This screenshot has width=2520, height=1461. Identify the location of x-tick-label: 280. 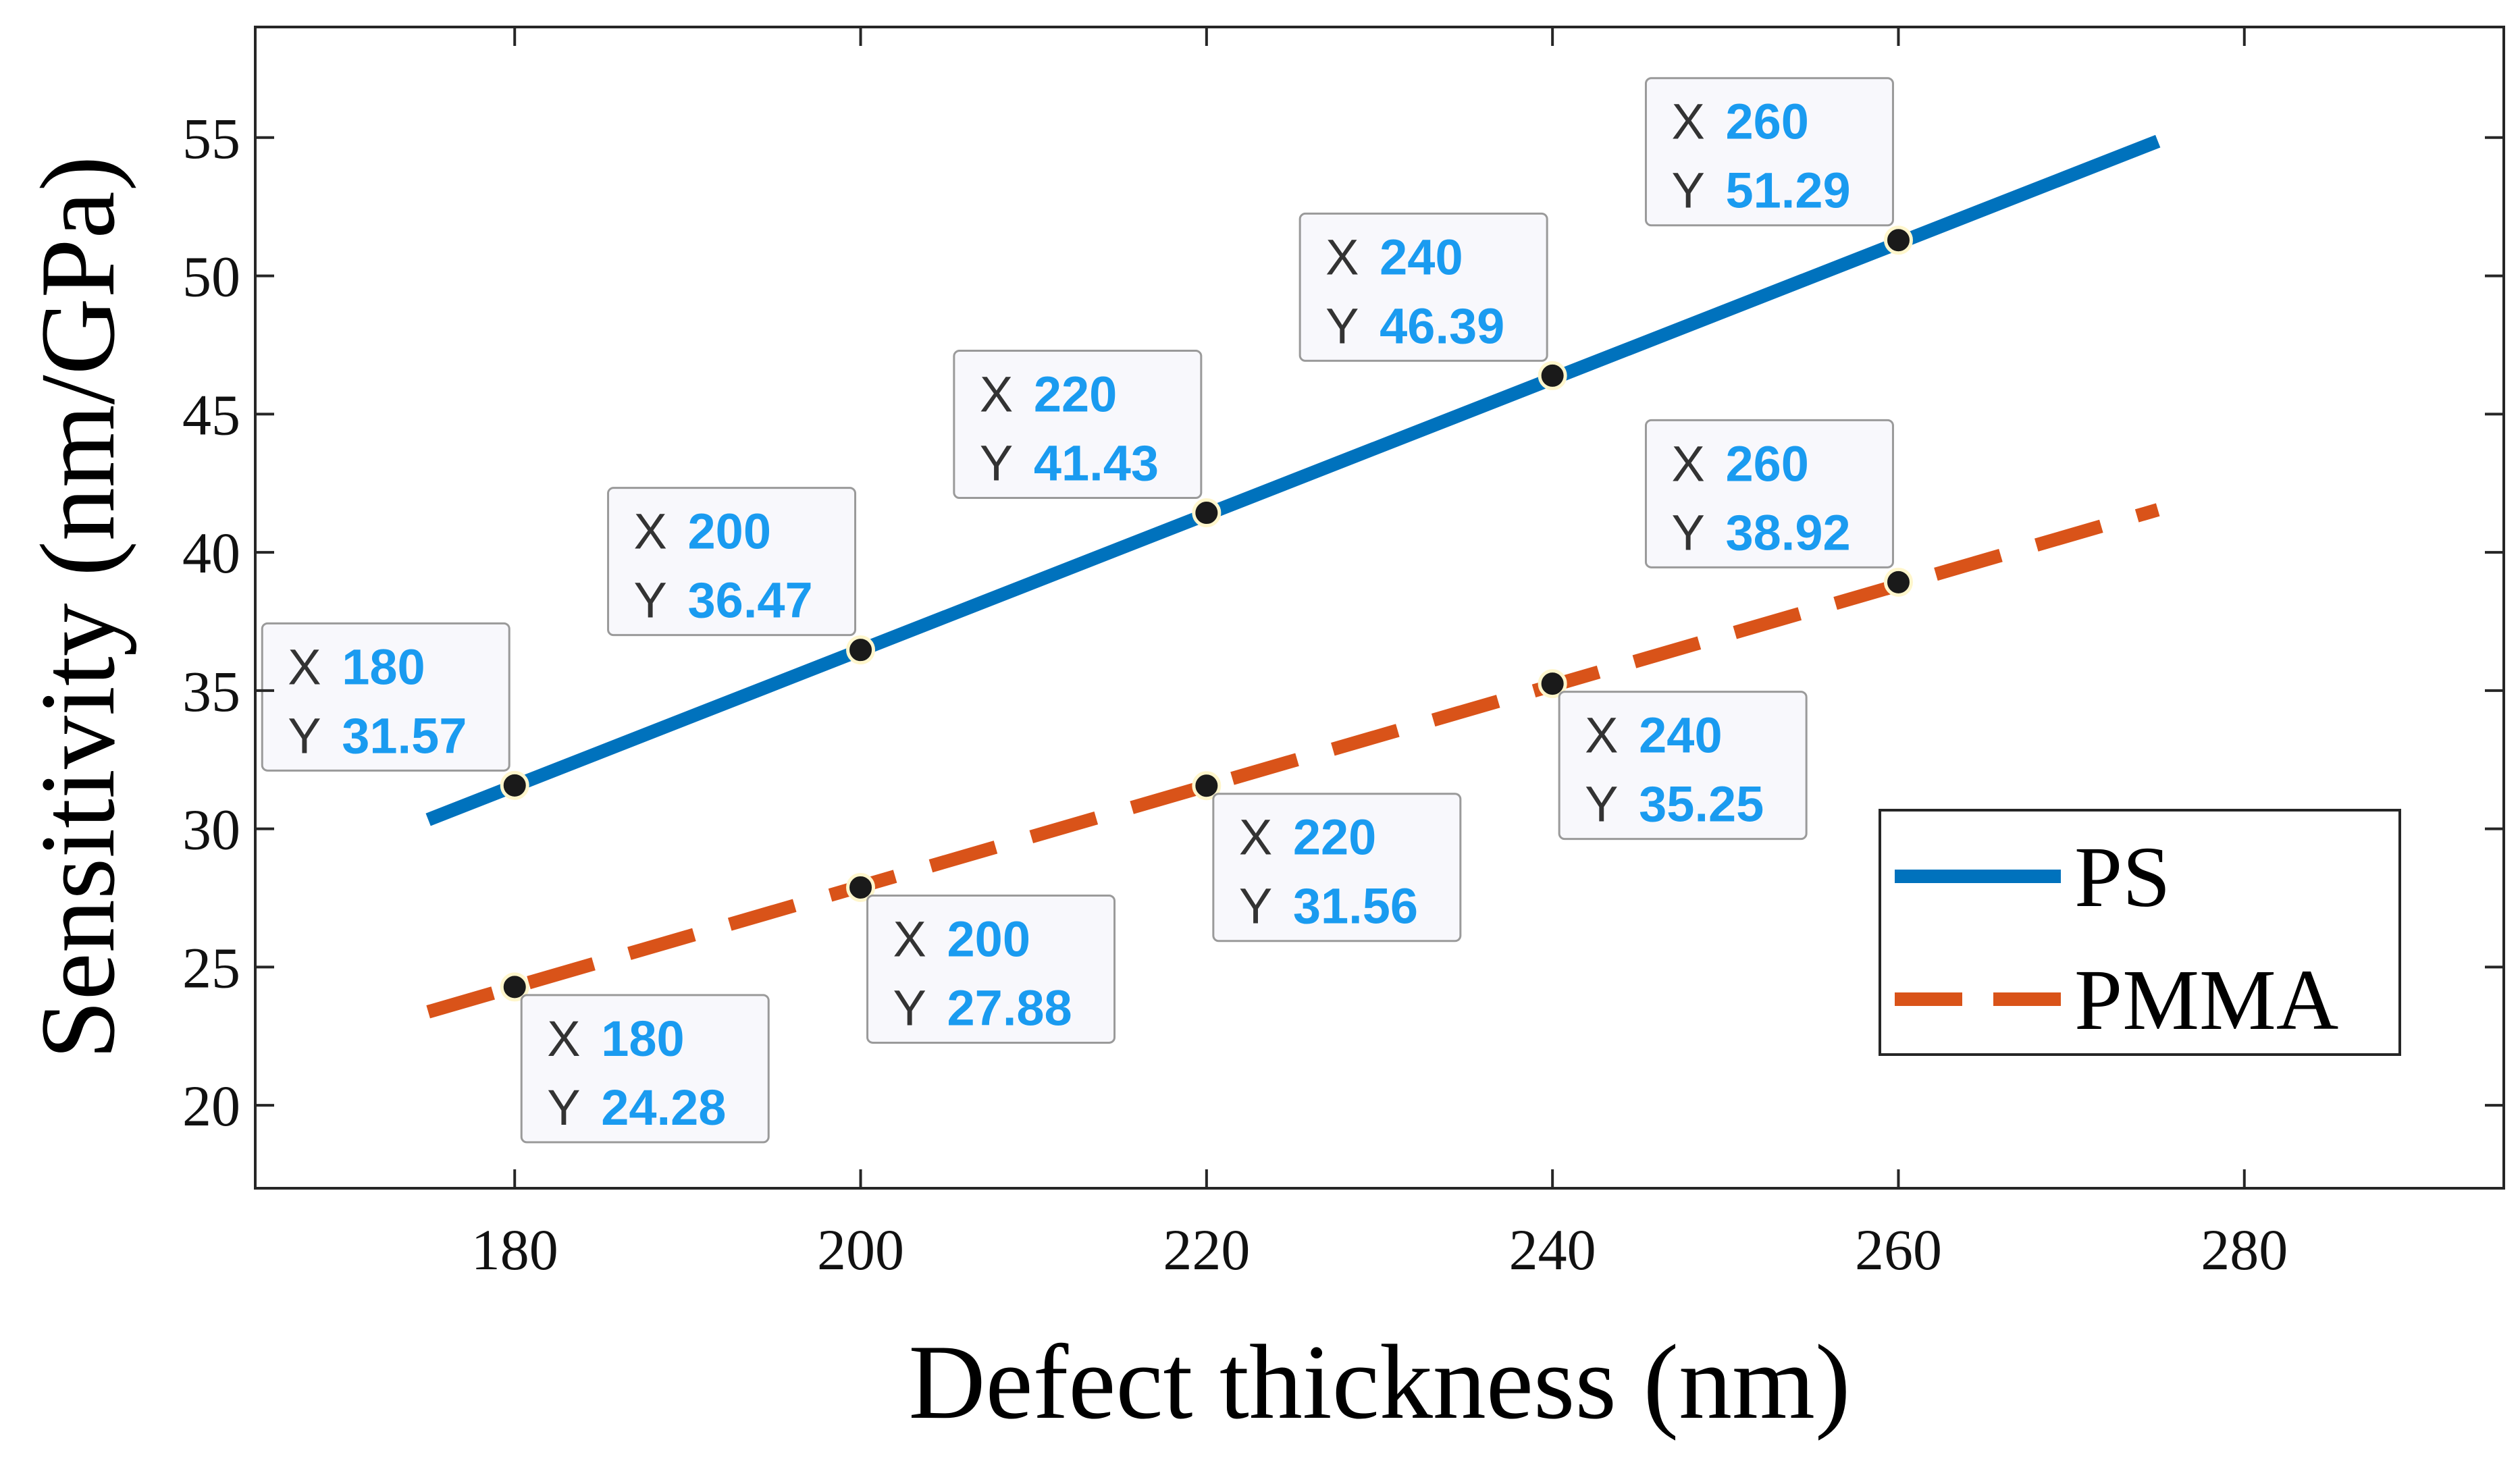
(2244, 1249).